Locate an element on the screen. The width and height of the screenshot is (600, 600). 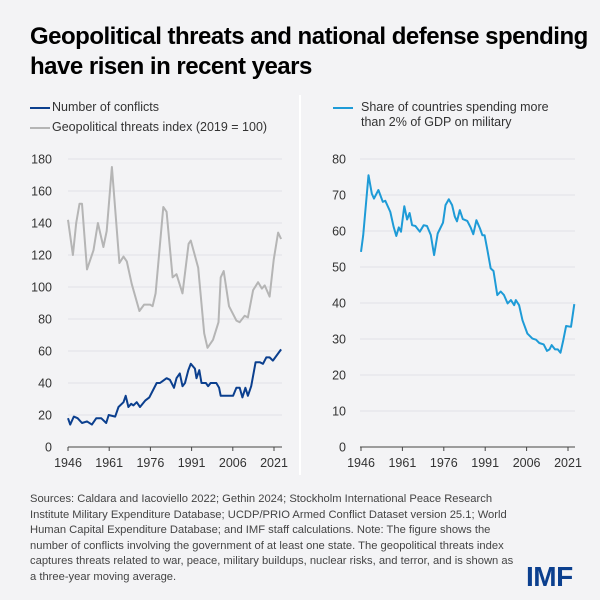
y-tick-label: 140 is located at coordinates (41, 224).